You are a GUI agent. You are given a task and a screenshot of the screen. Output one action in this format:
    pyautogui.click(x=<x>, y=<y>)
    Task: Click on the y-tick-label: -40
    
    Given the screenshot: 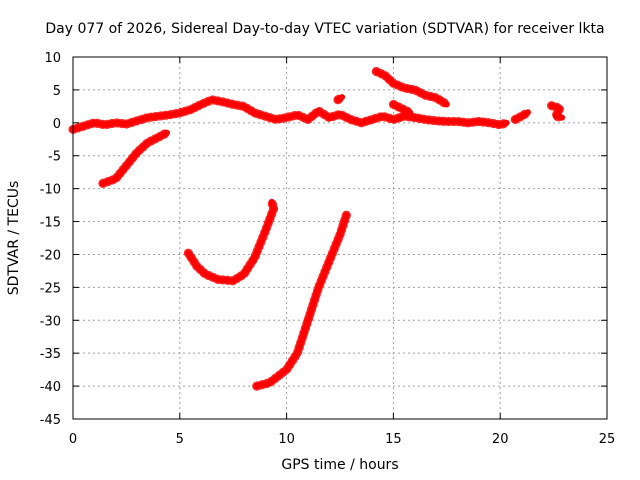 What is the action you would take?
    pyautogui.click(x=50, y=387)
    